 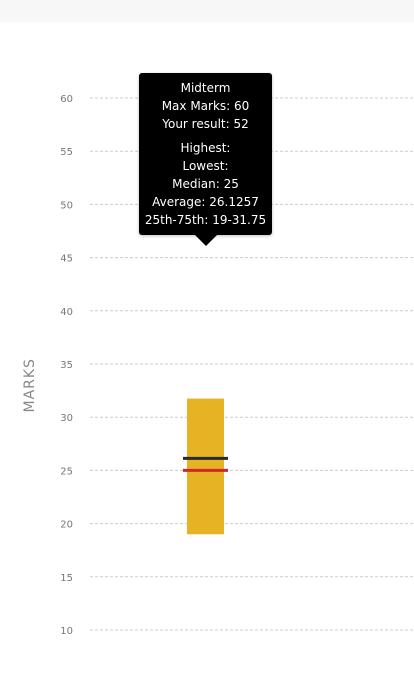 I want to click on y-tick-label: 35, so click(x=66, y=365).